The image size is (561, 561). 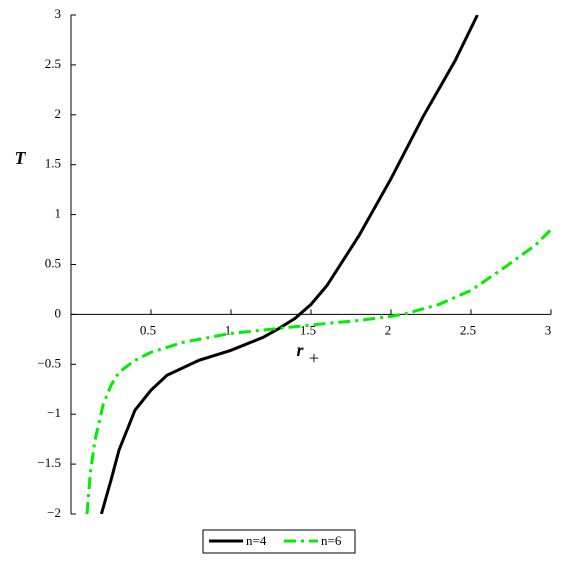 What do you see at coordinates (308, 329) in the screenshot?
I see `x-tick-label: 1.5` at bounding box center [308, 329].